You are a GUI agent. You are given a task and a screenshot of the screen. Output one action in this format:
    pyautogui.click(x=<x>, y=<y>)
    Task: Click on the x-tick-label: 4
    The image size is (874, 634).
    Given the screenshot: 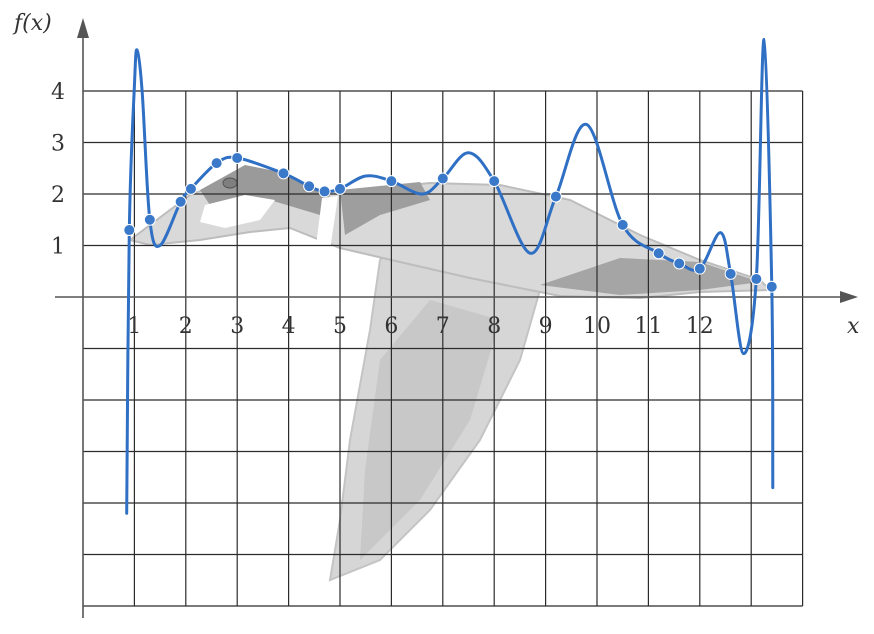 What is the action you would take?
    pyautogui.click(x=289, y=326)
    